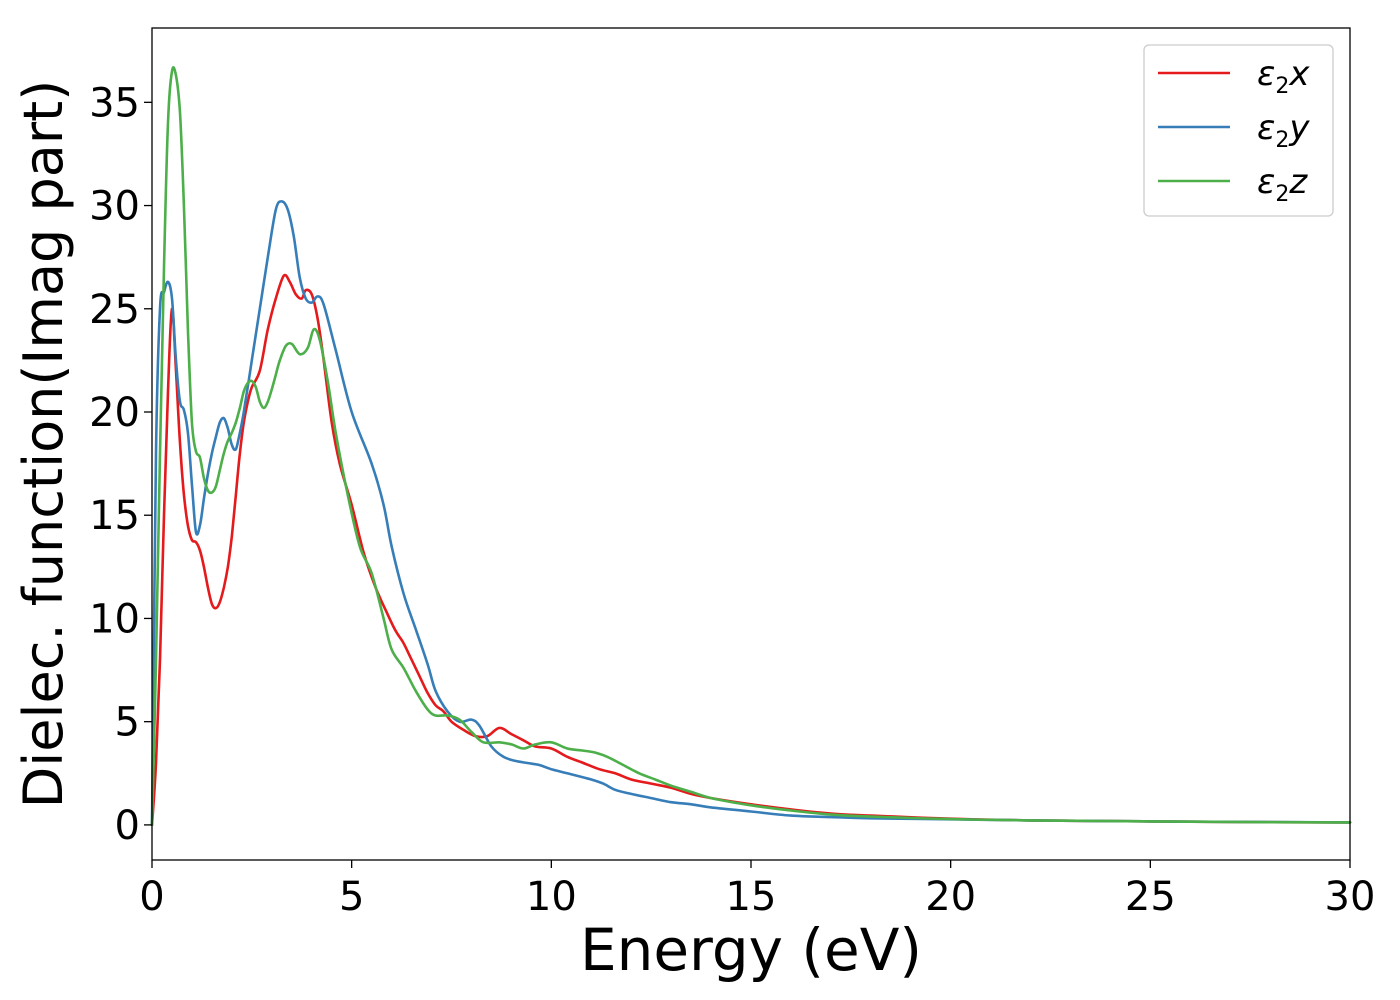  Describe the element at coordinates (1350, 897) in the screenshot. I see `x-tick-label: 30` at that location.